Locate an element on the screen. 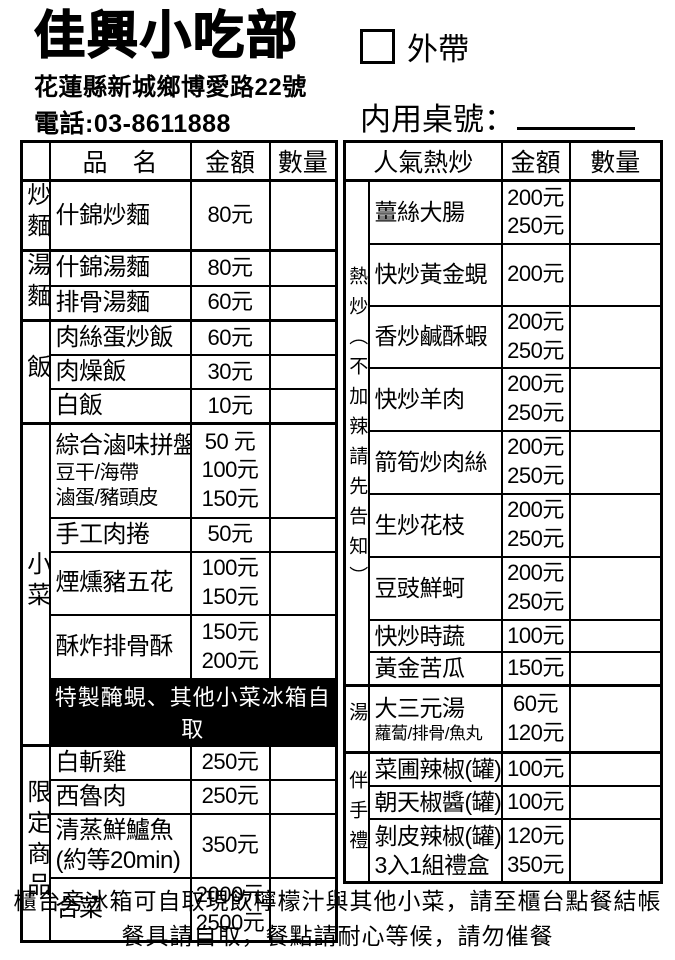  menu-item-row: 剝皮辣椒(罐) 3入1組禮盒 120元 350元 is located at coordinates (504, 850).